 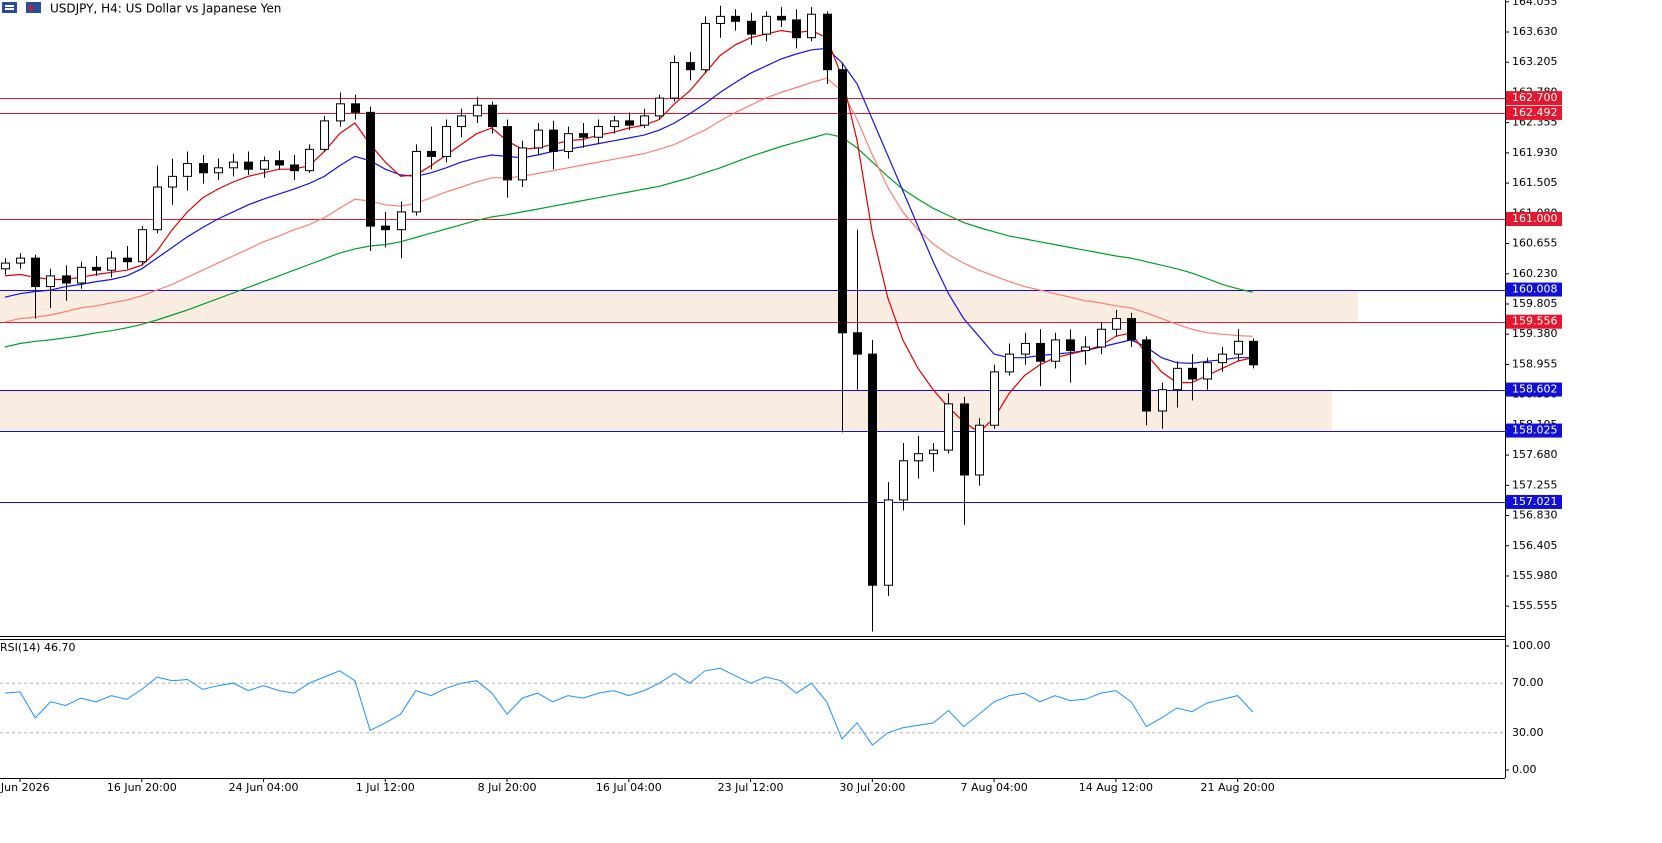 I want to click on x-tick-label: 1 Jul 12:00, so click(x=385, y=787).